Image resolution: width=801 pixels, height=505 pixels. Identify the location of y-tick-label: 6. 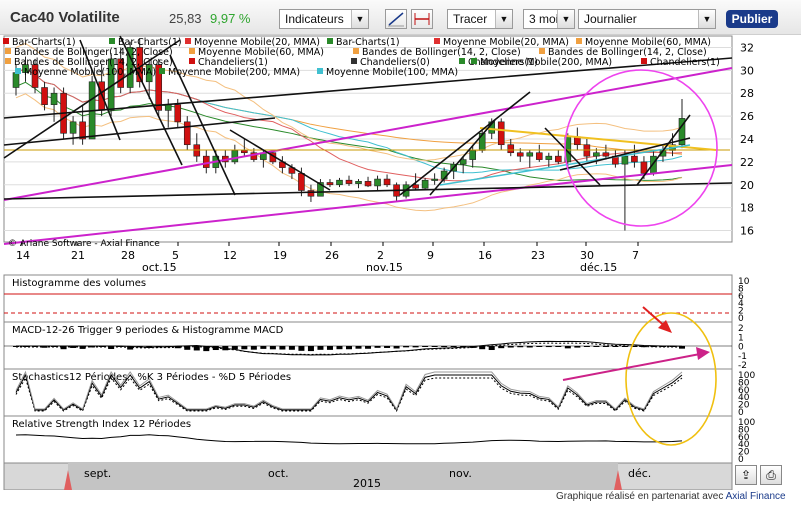
(741, 297).